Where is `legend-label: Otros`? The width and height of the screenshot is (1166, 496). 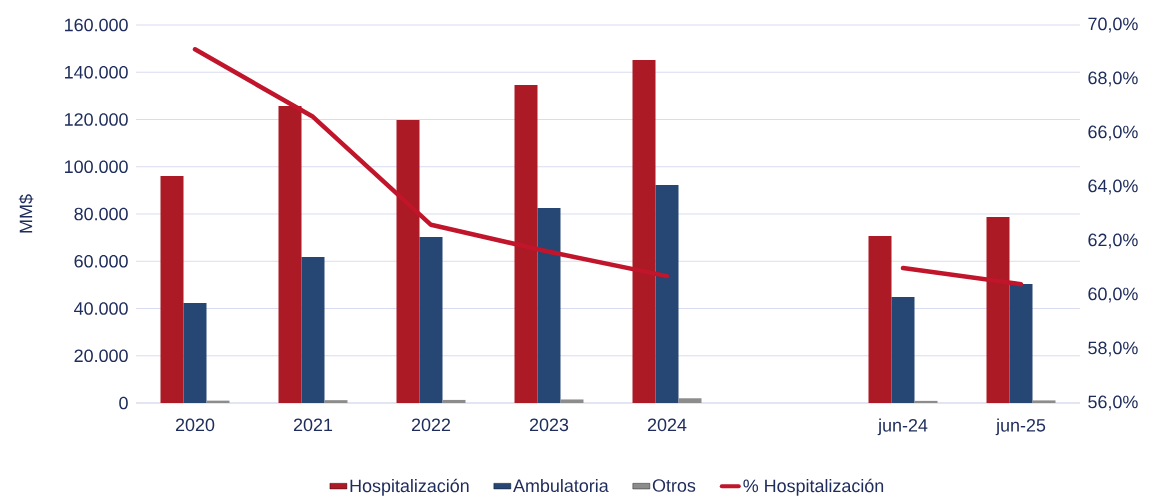
legend-label: Otros is located at coordinates (674, 485).